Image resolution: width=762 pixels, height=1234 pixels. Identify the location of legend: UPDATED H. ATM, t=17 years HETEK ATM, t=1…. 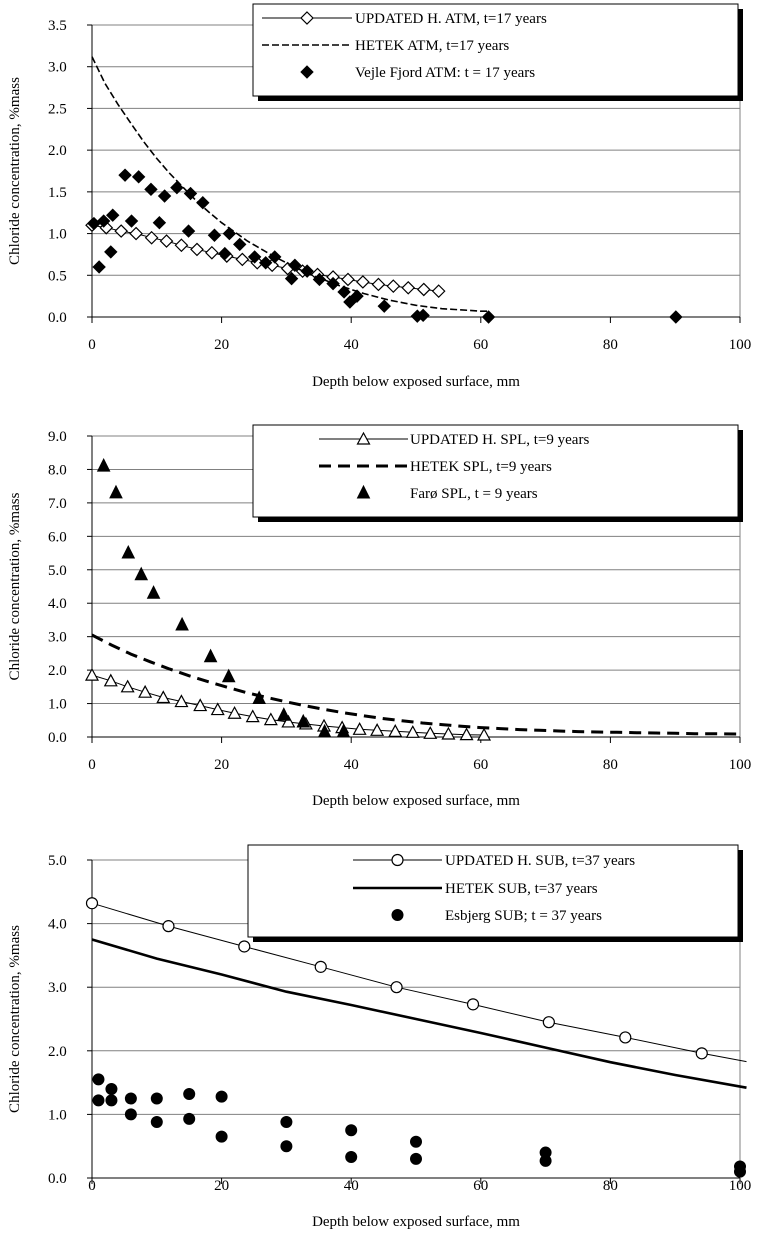
(497, 52).